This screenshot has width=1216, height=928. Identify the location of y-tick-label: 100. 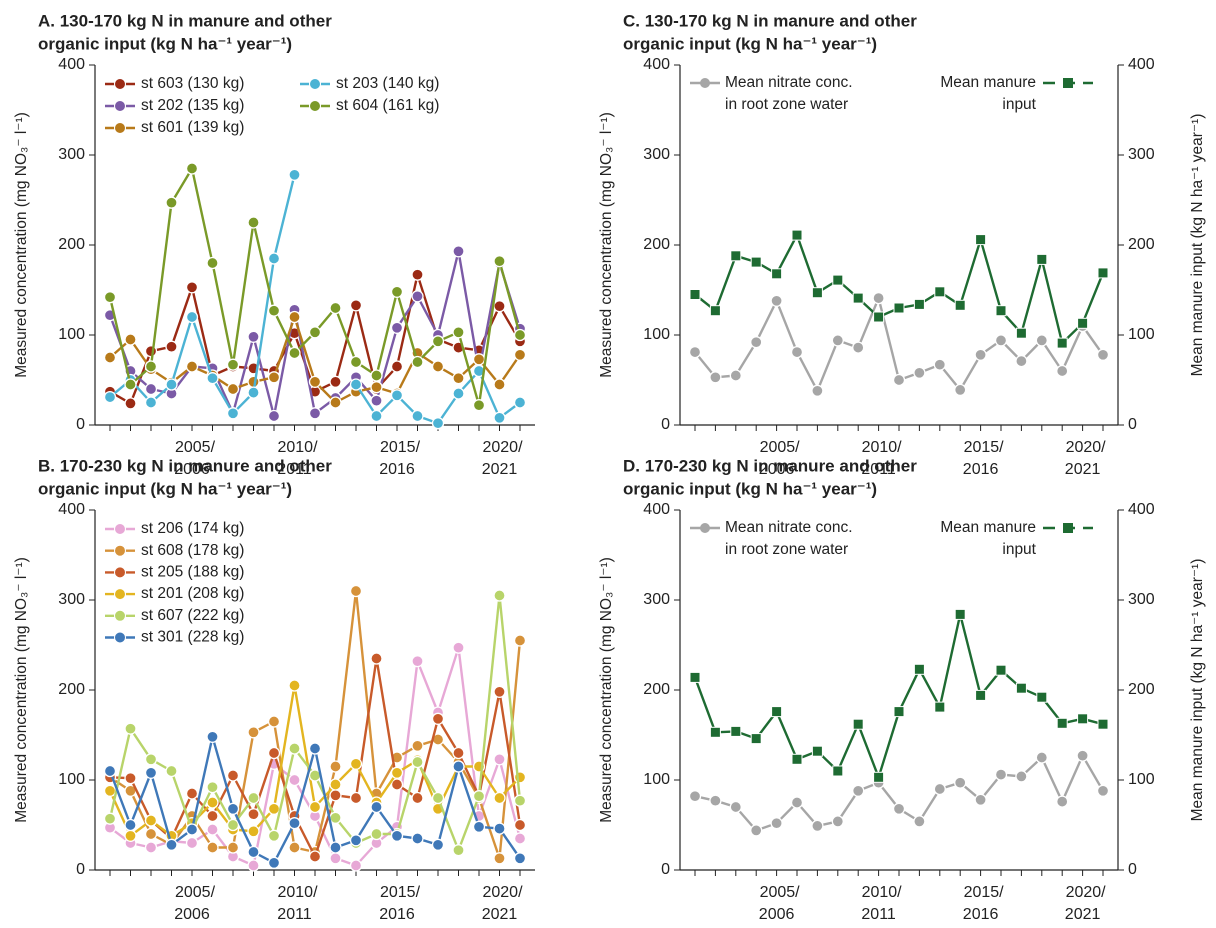
(71, 334).